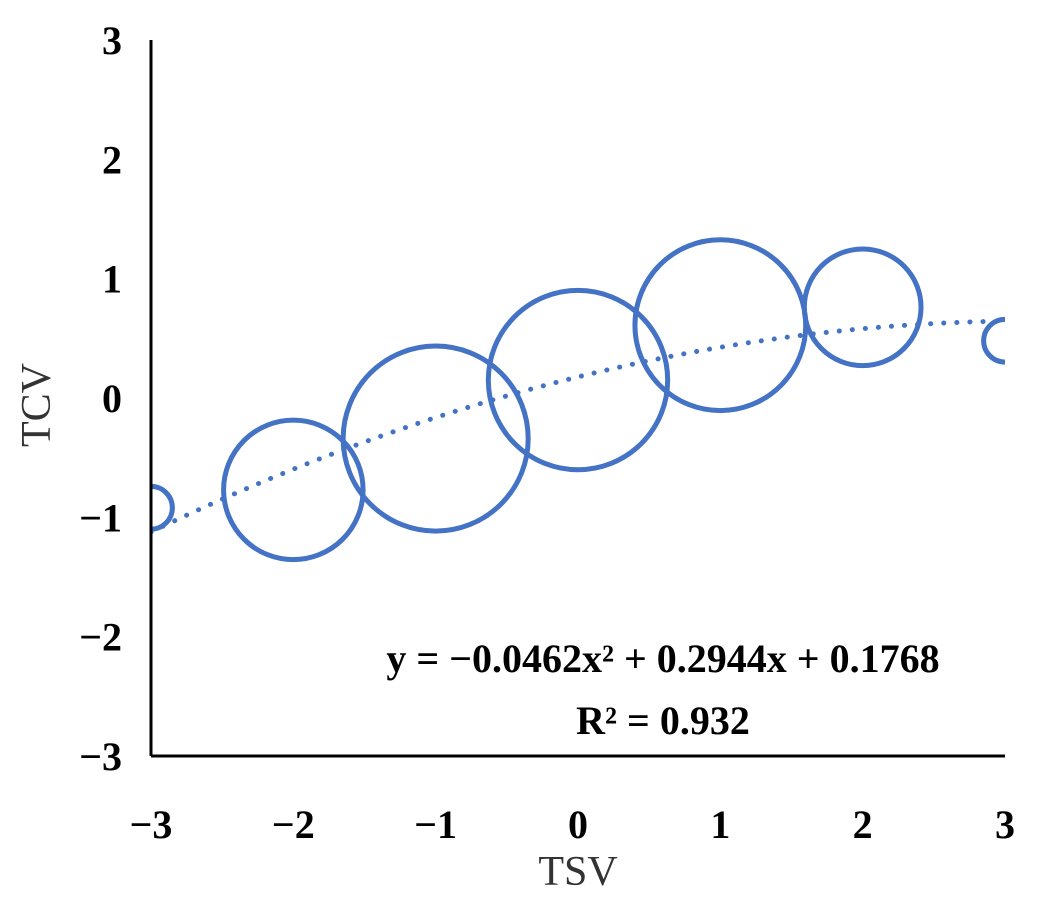 The height and width of the screenshot is (903, 1042). What do you see at coordinates (100, 756) in the screenshot?
I see `y-tick-label: −3` at bounding box center [100, 756].